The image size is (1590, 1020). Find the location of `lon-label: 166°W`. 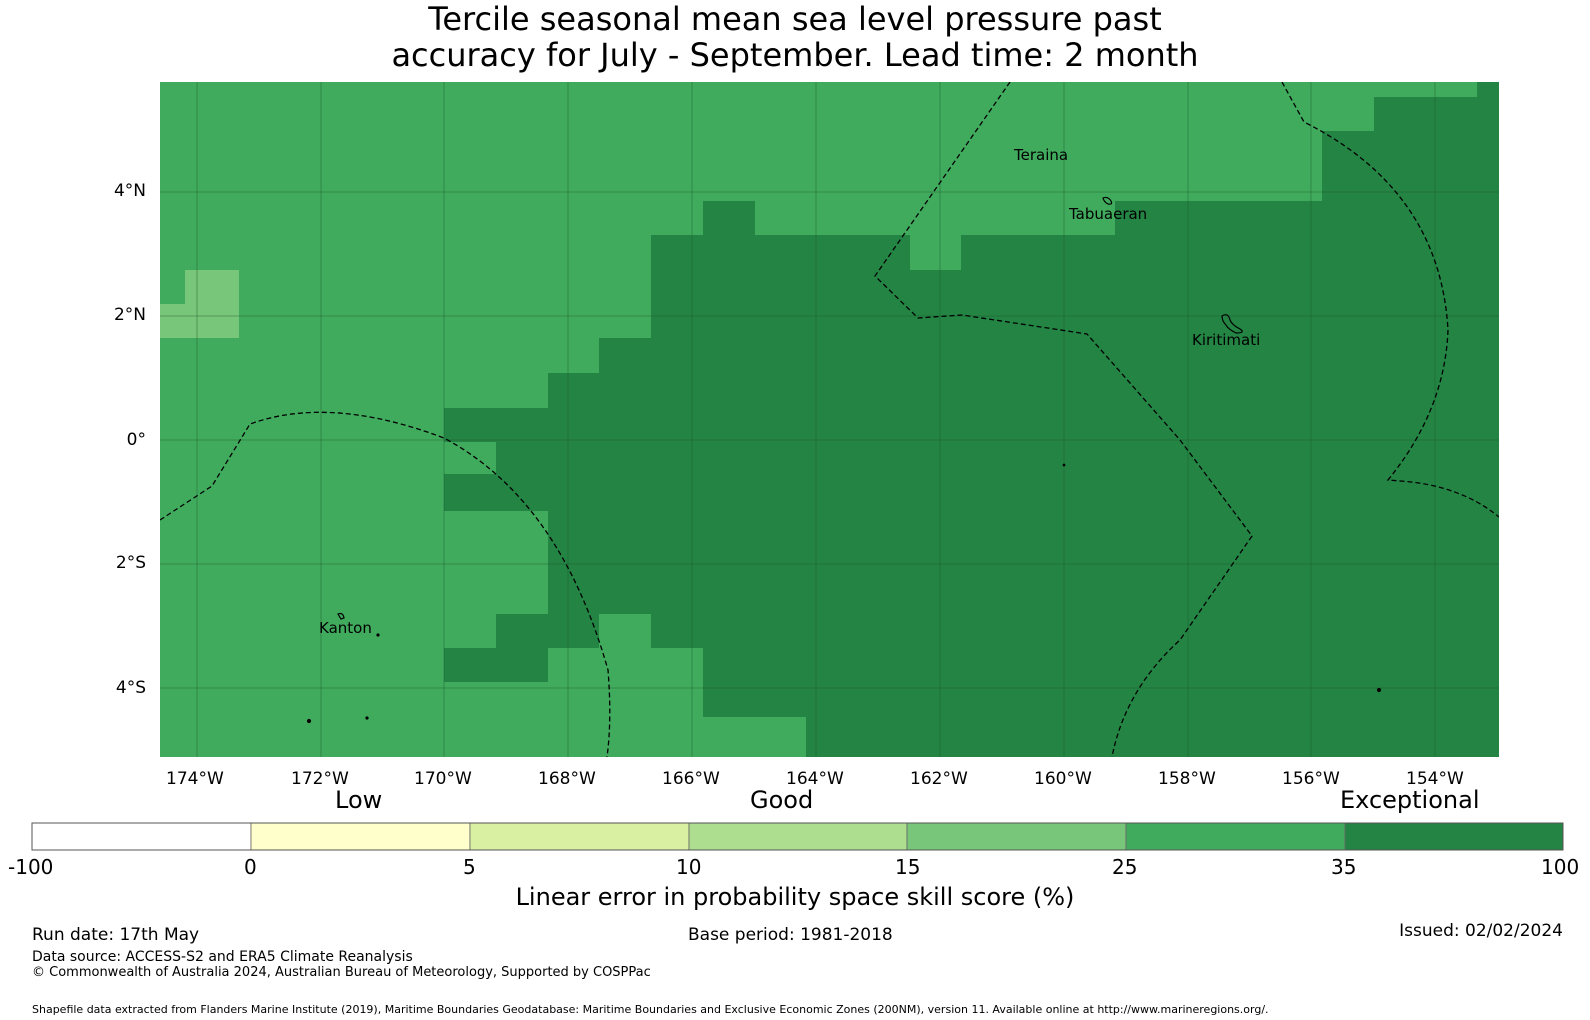

lon-label: 166°W is located at coordinates (691, 779).